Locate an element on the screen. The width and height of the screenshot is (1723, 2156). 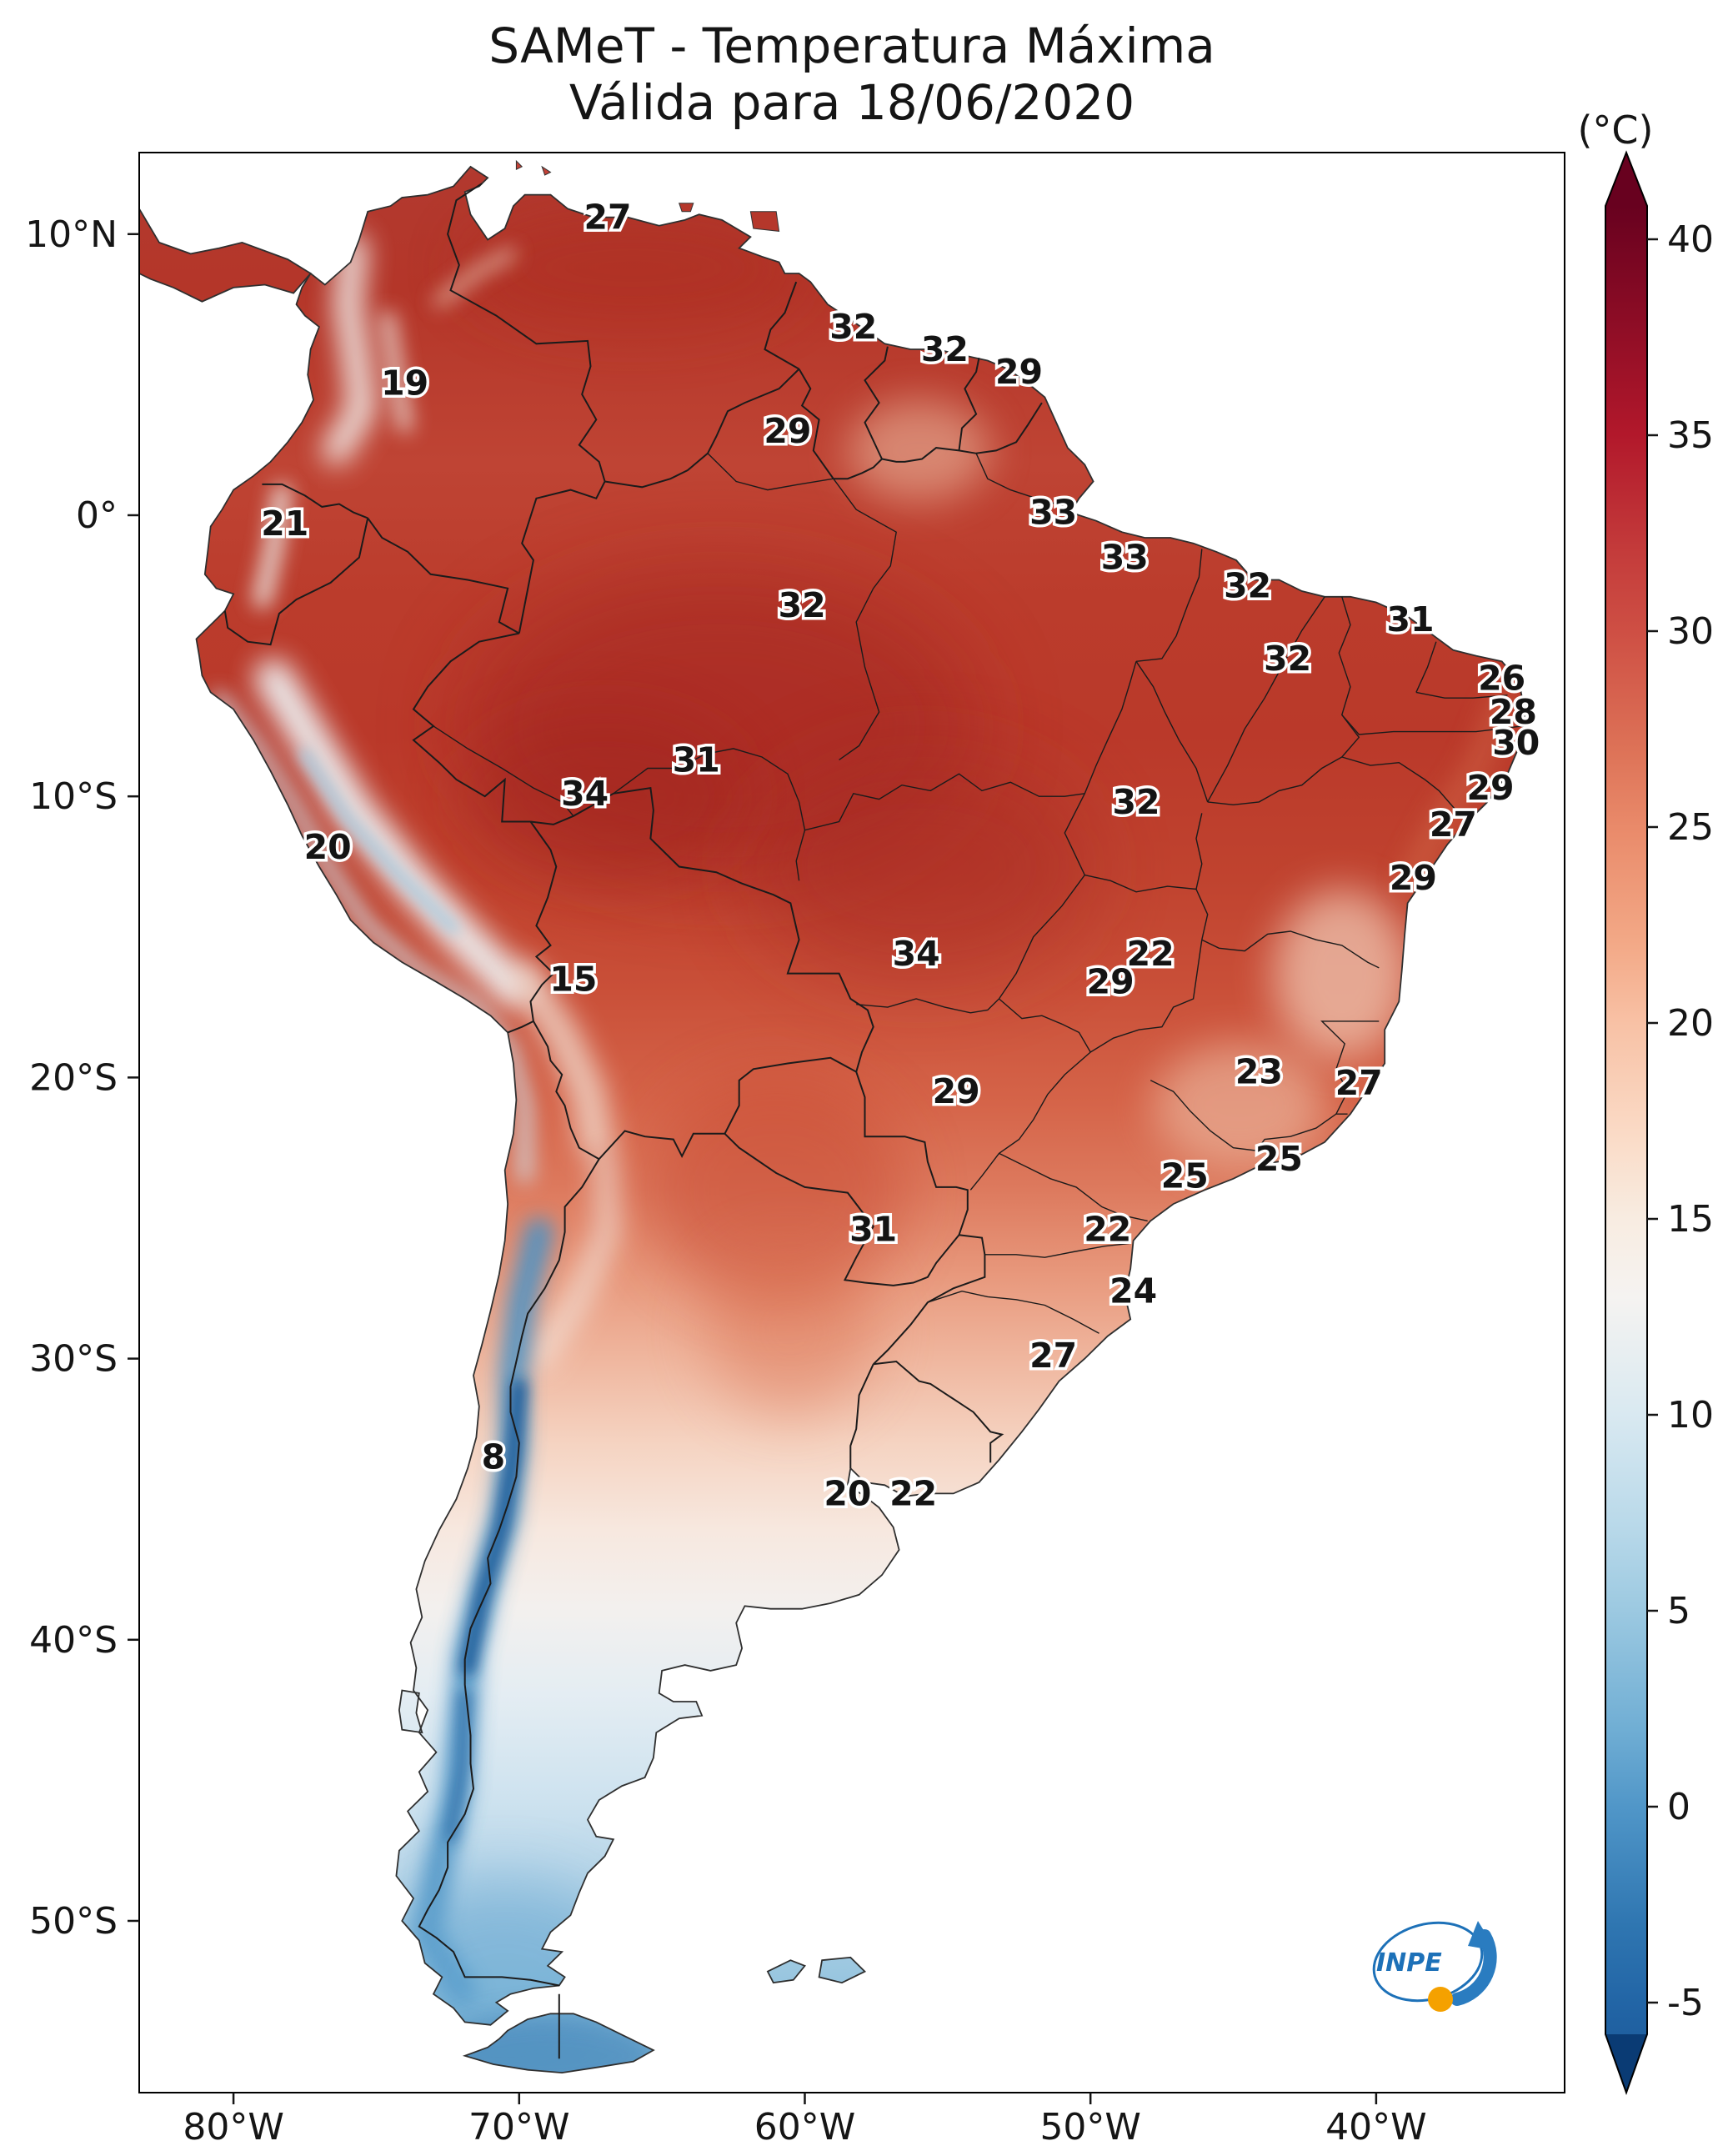
colorbar-tick-label: 5 is located at coordinates (1678, 1611).